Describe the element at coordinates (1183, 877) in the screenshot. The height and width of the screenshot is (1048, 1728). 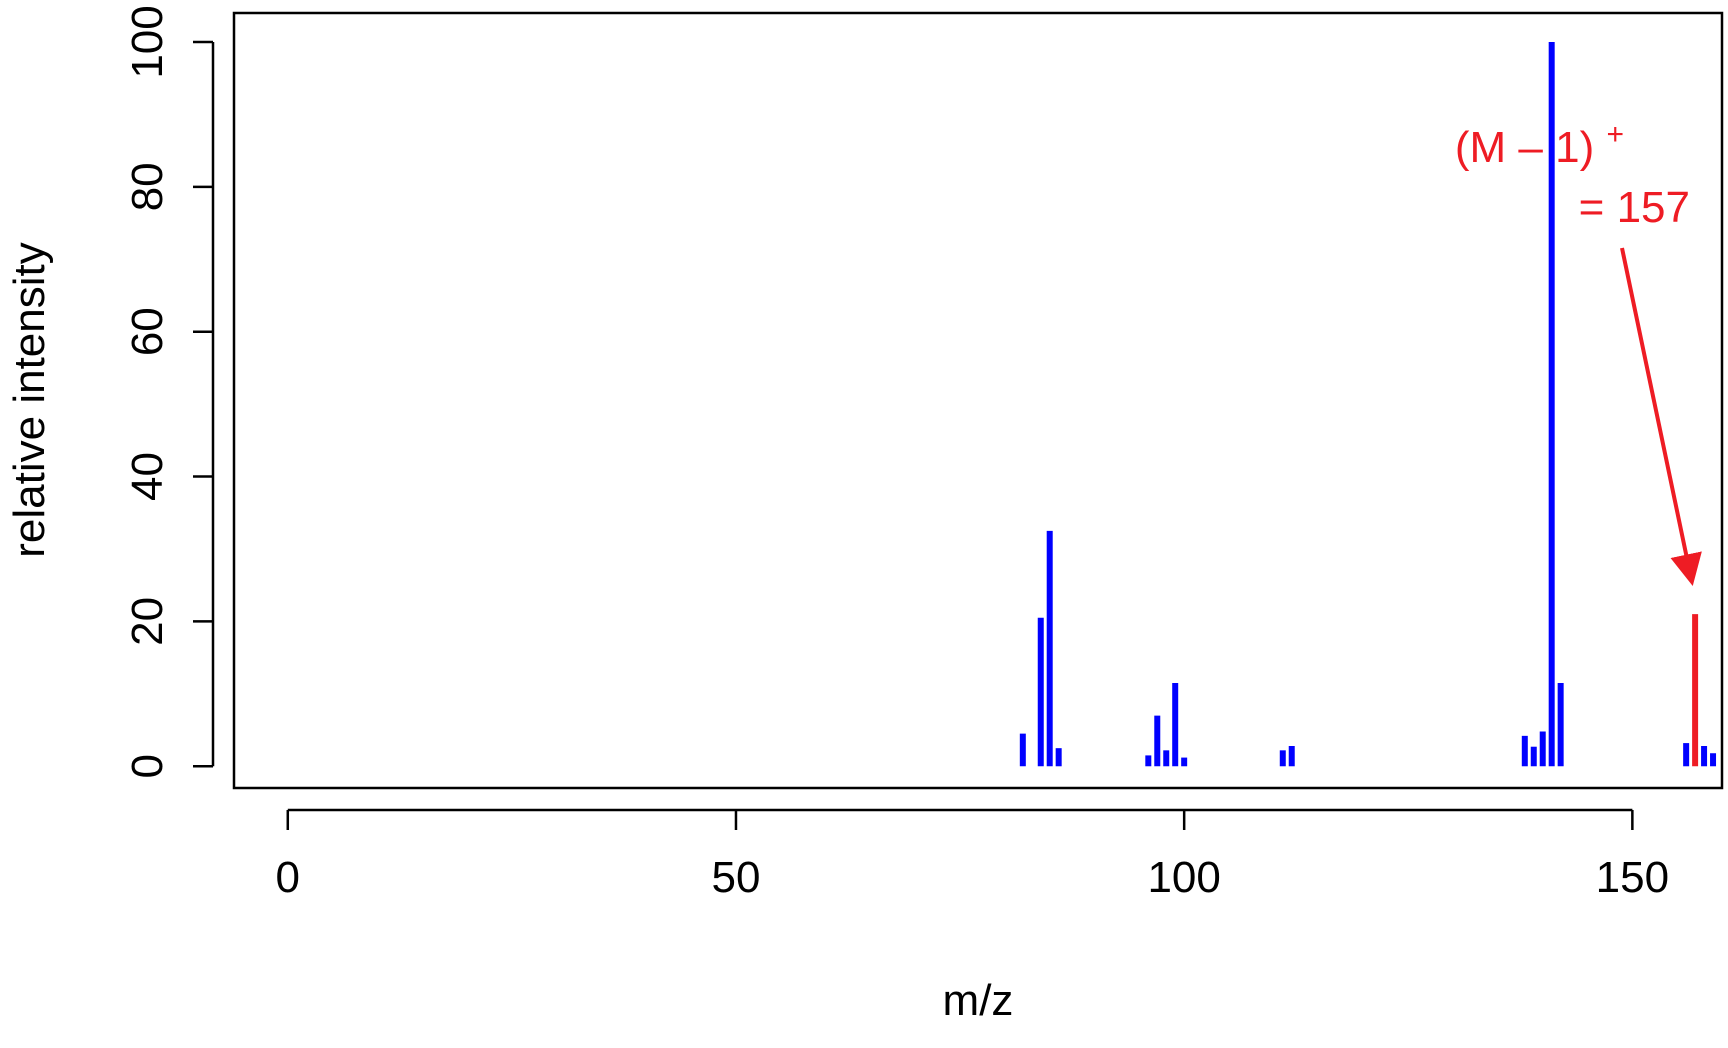
I see `x-tick-label: 100` at that location.